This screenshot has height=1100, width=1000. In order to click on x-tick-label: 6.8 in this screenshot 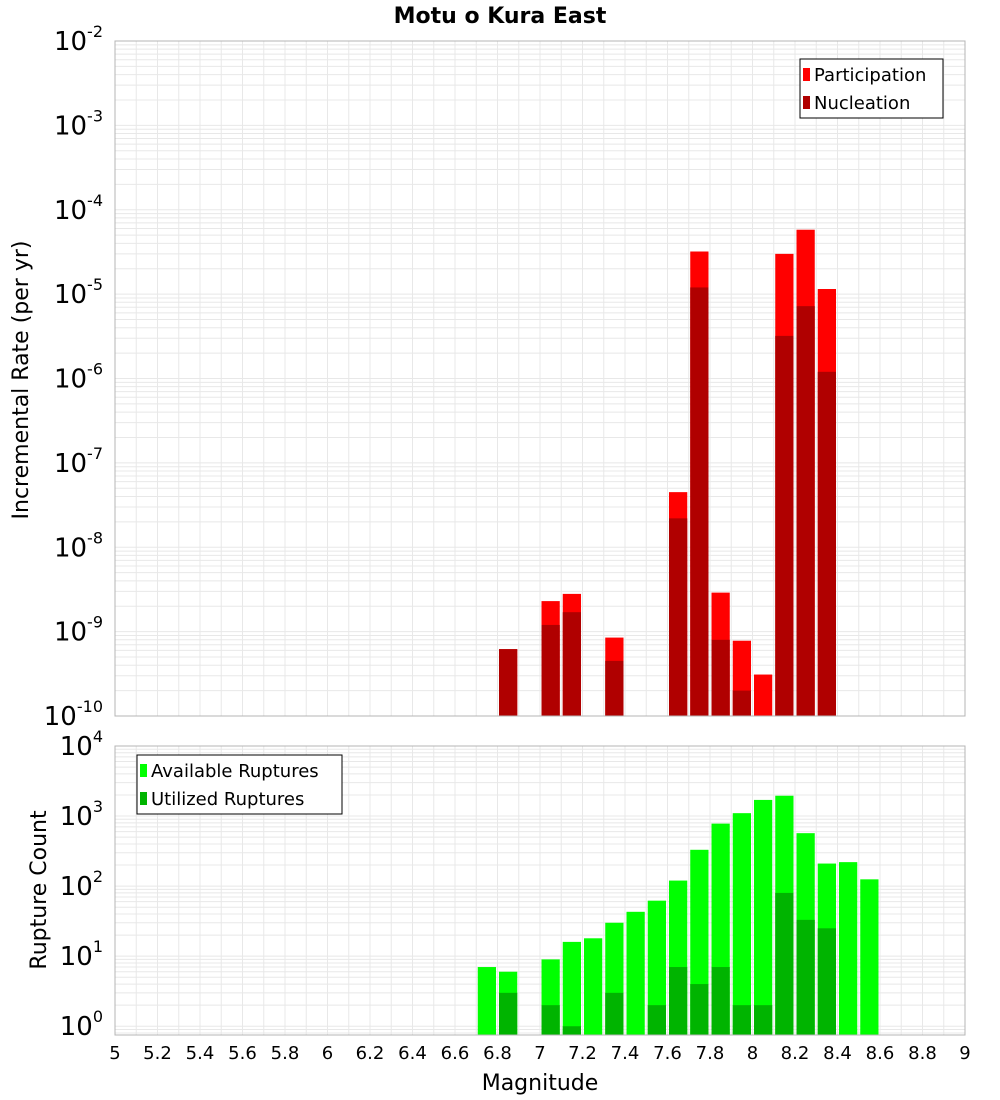, I will do `click(497, 1053)`.